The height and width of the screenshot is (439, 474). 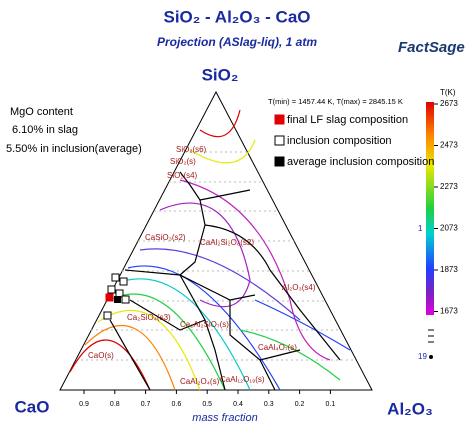 I want to click on legend-item: inclusion composition, so click(x=339, y=141).